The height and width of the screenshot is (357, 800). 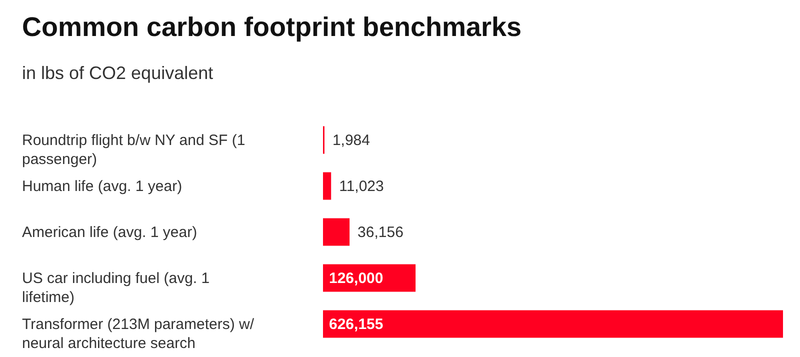 What do you see at coordinates (361, 186) in the screenshot?
I see `data-label: 11,023` at bounding box center [361, 186].